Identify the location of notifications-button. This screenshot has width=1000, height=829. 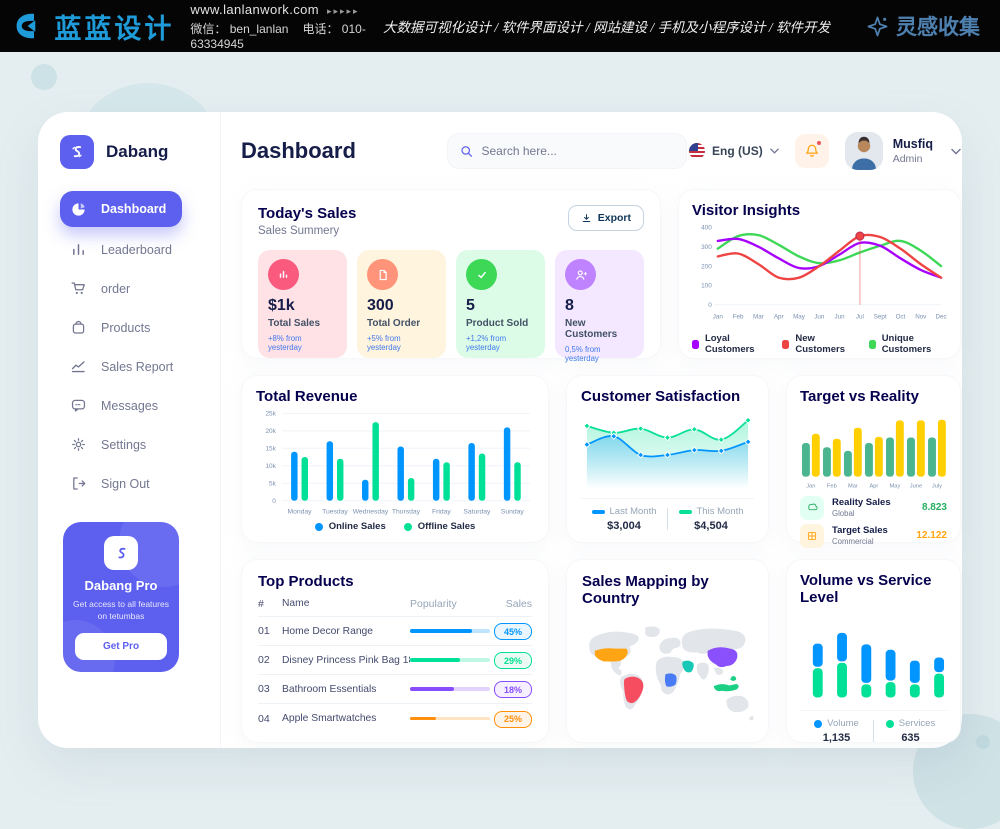
(811, 151).